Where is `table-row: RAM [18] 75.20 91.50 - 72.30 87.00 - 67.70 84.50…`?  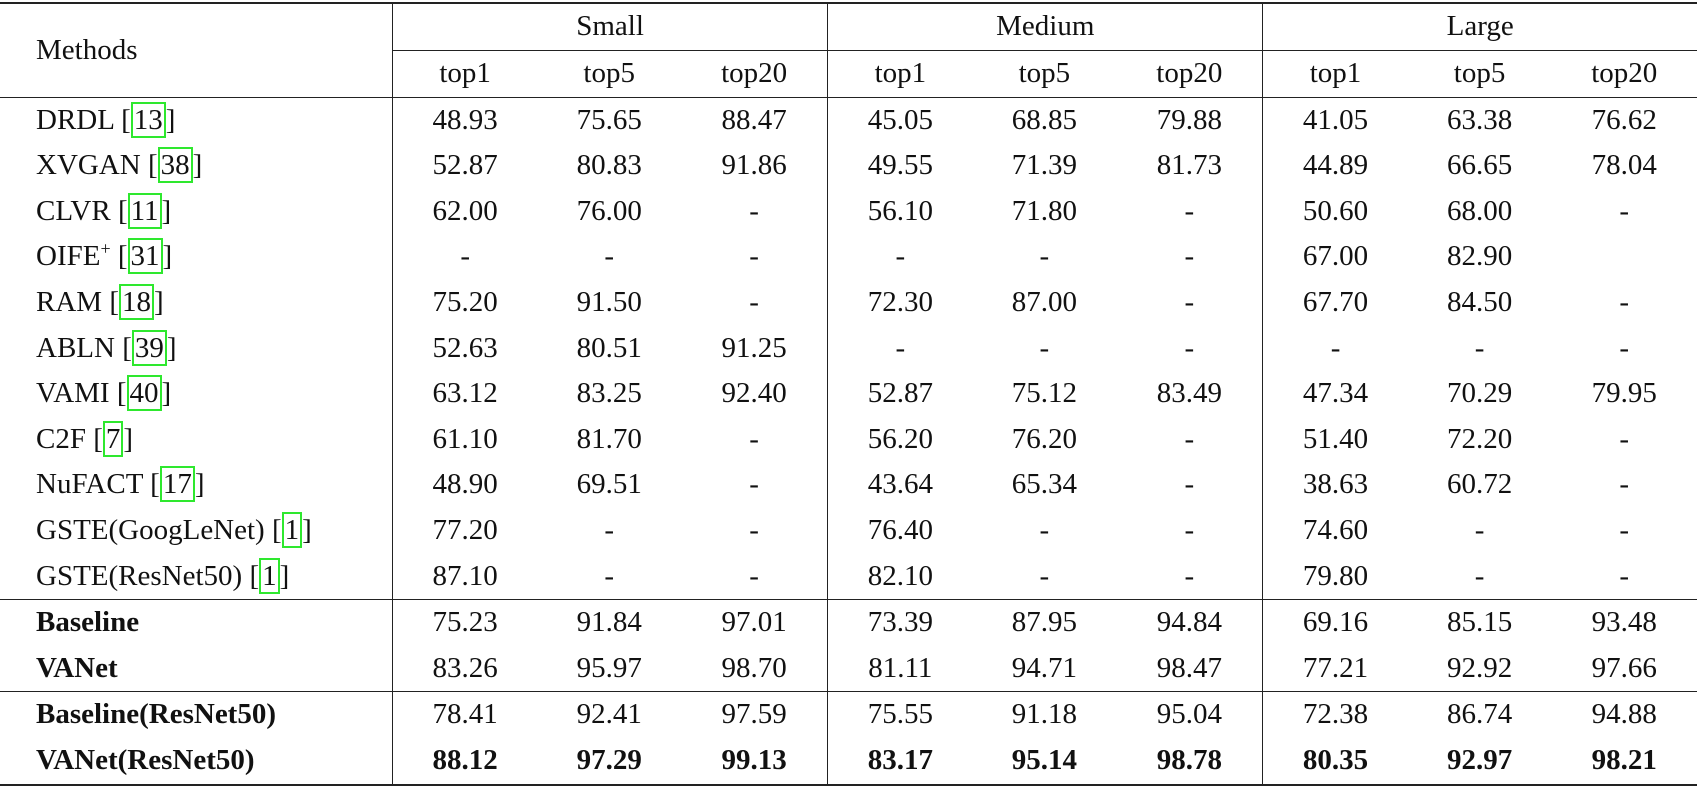
table-row: RAM [18] 75.20 91.50 - 72.30 87.00 - 67.70 84.50… is located at coordinates (848, 302).